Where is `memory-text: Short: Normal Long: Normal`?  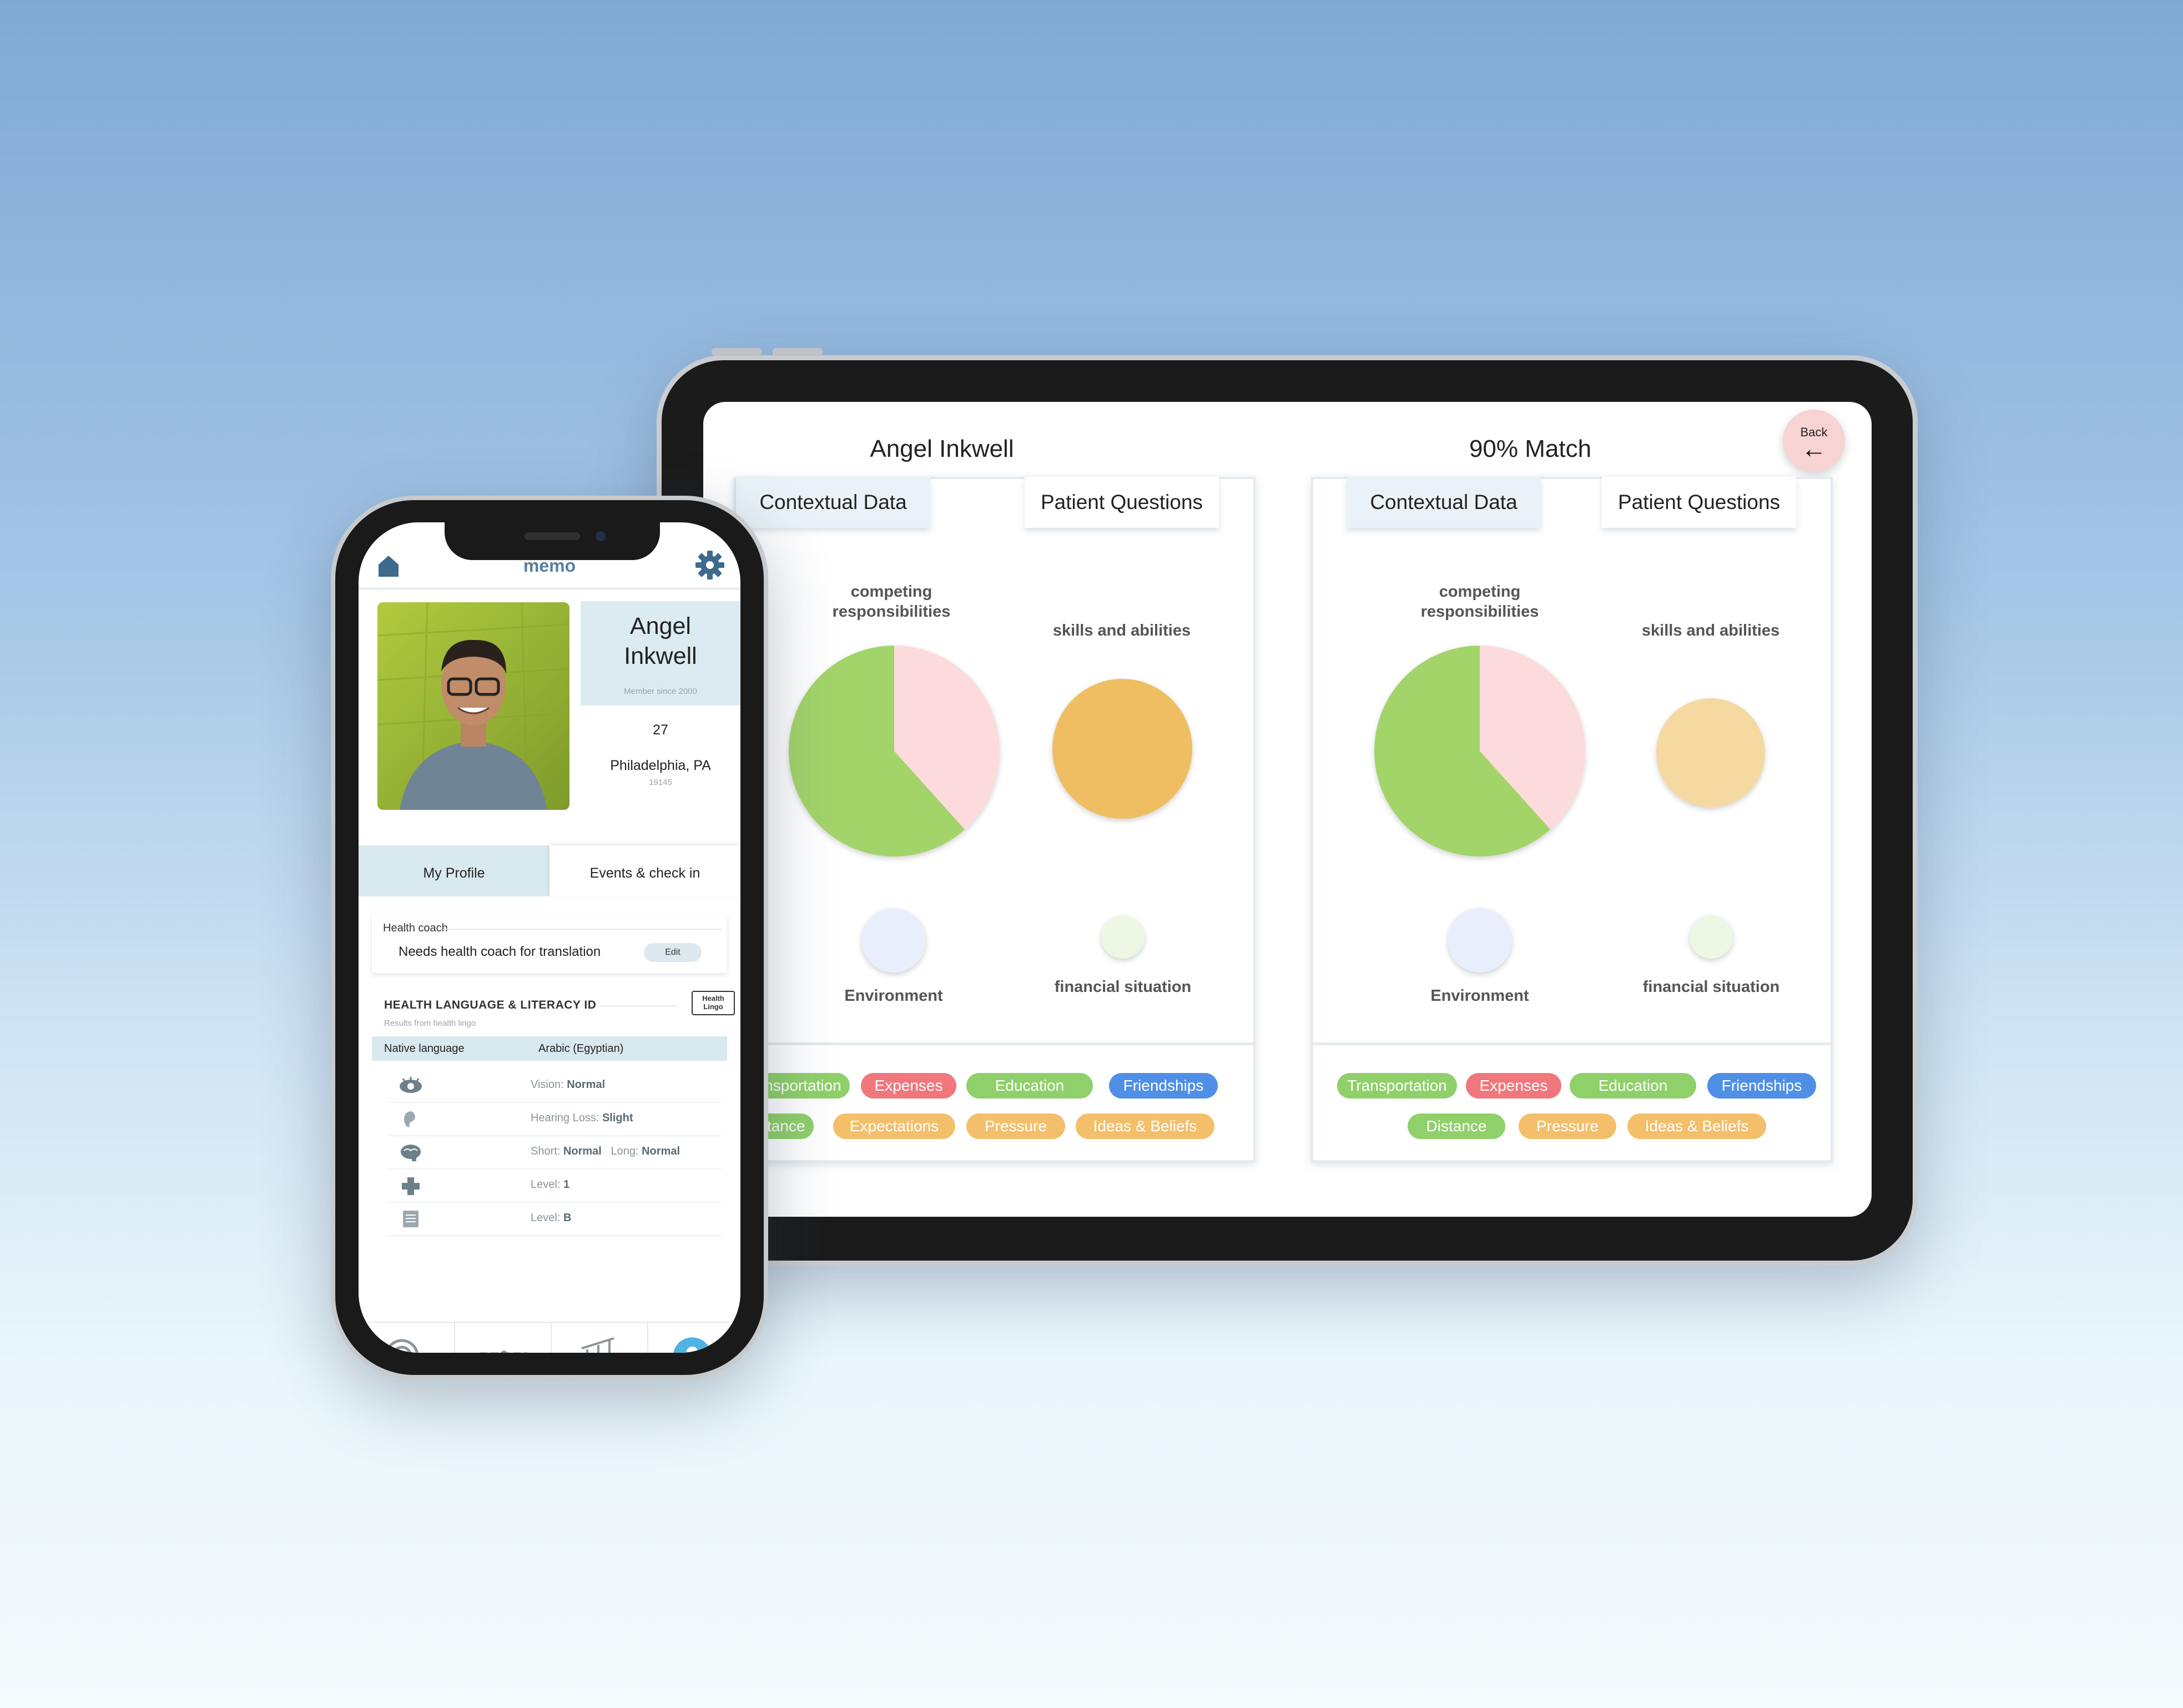 memory-text: Short: Normal Long: Normal is located at coordinates (605, 1151).